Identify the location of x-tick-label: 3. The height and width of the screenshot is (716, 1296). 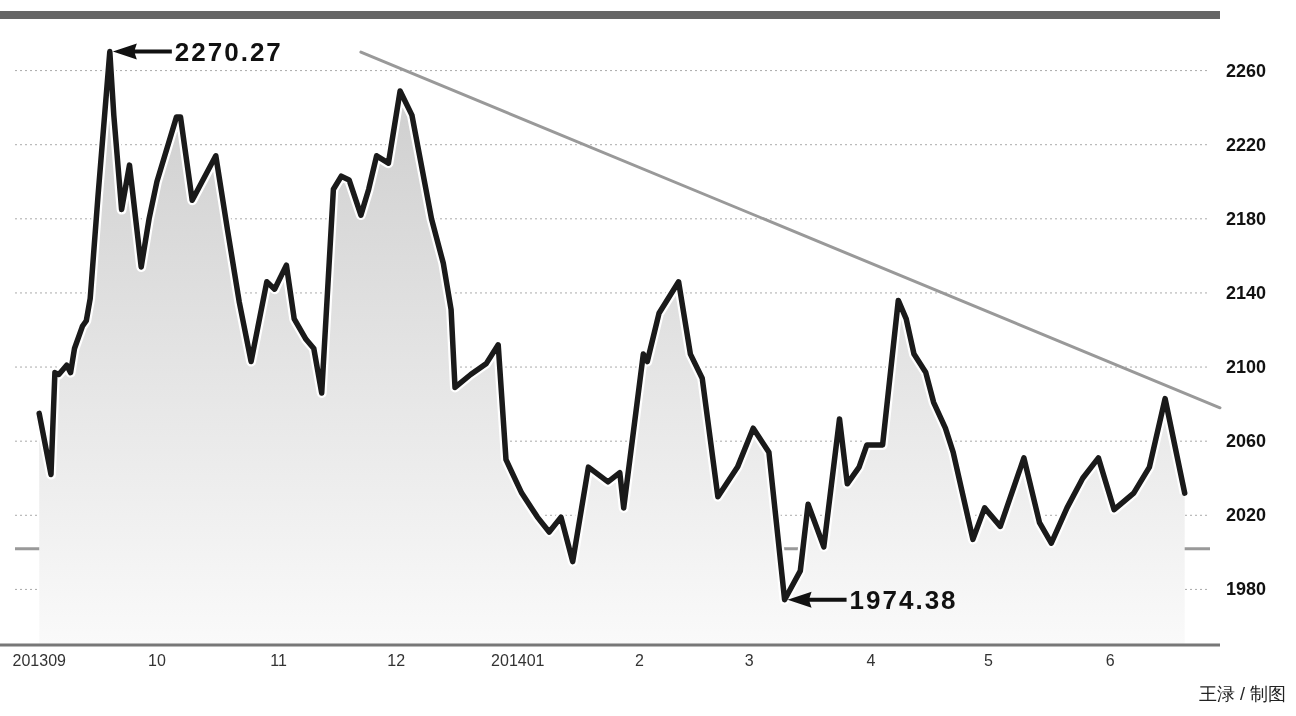
(749, 660).